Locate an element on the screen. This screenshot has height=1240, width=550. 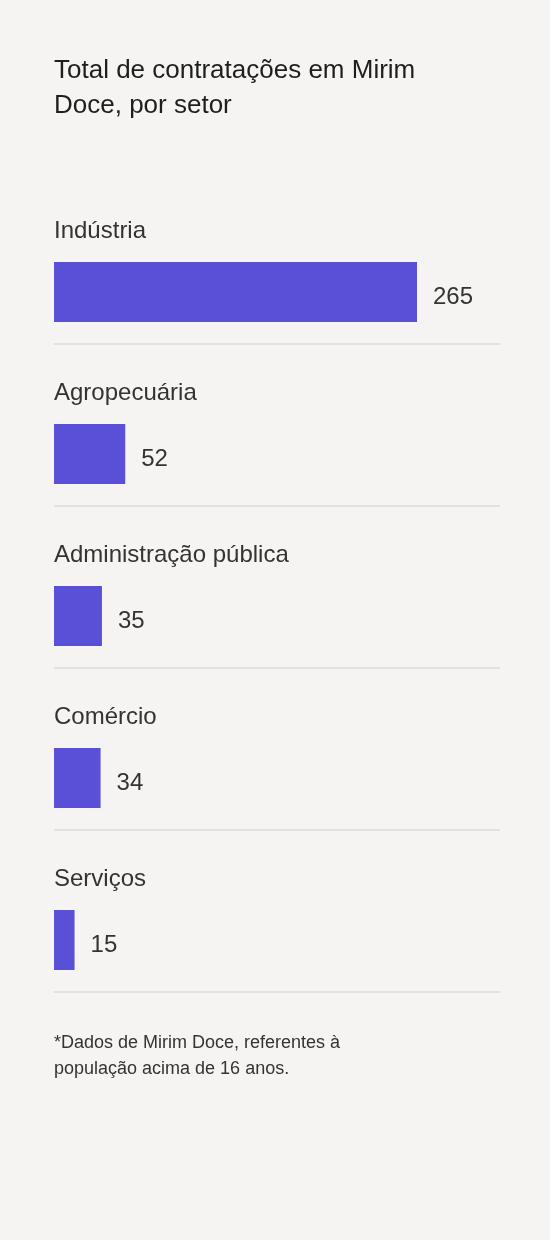
y-tick-label: Comércio is located at coordinates (105, 715).